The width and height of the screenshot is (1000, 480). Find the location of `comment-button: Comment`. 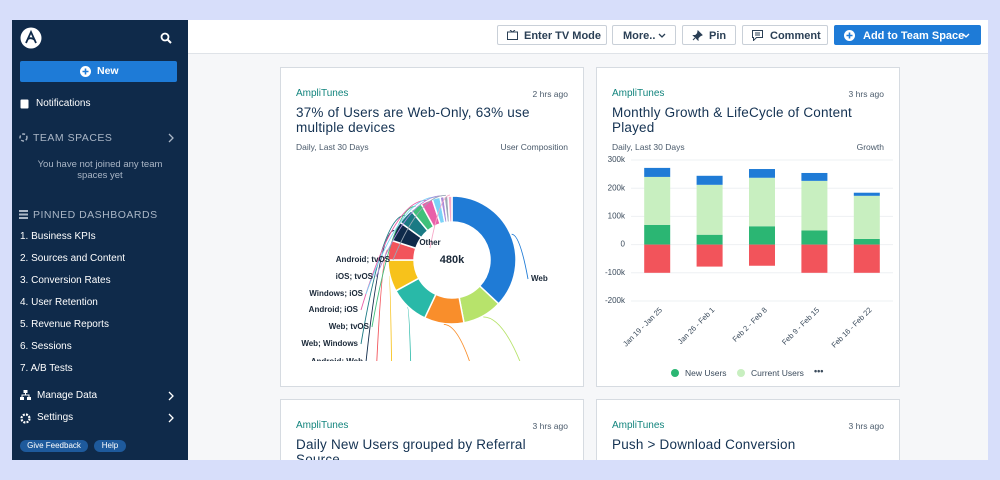

comment-button: Comment is located at coordinates (785, 35).